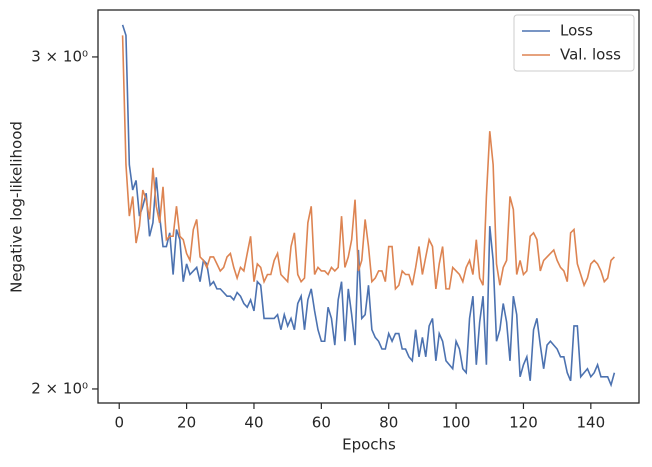  Describe the element at coordinates (59, 56) in the screenshot. I see `y-tick-label: 3 × 10⁰` at that location.